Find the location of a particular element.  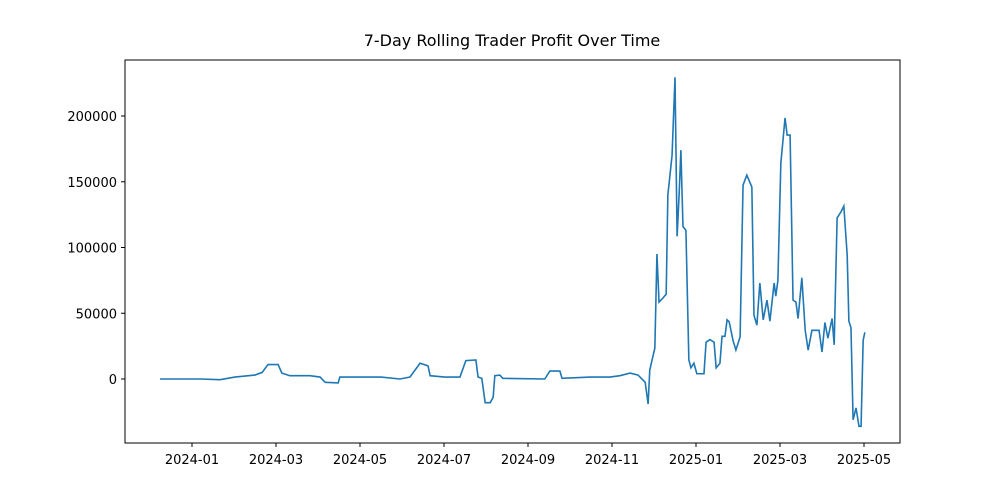

x-tick-label: 2024-01 is located at coordinates (192, 460).